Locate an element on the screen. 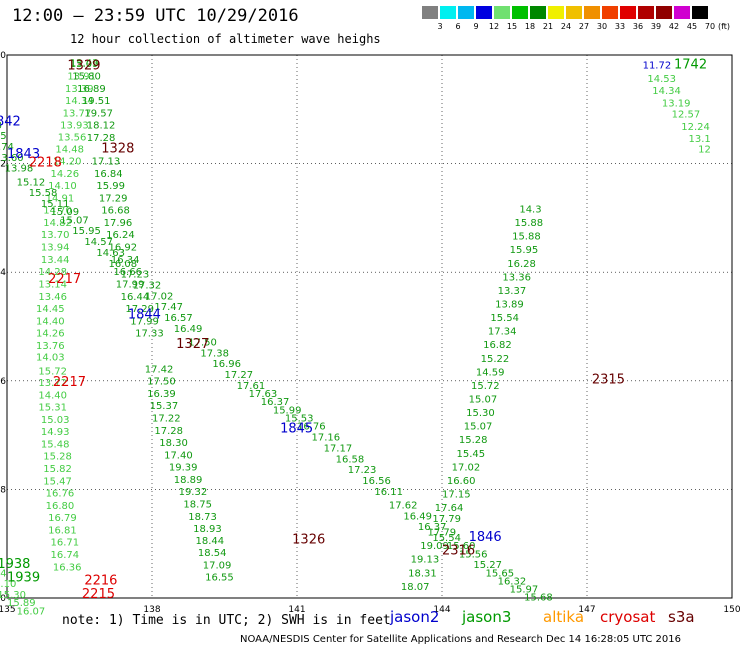 This screenshot has height=650, width=740. y-tick-label: -52 is located at coordinates (3, 165).